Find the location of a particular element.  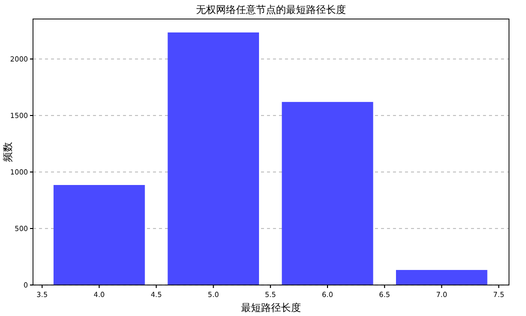

y-axis-title: 频数 is located at coordinates (8, 152).